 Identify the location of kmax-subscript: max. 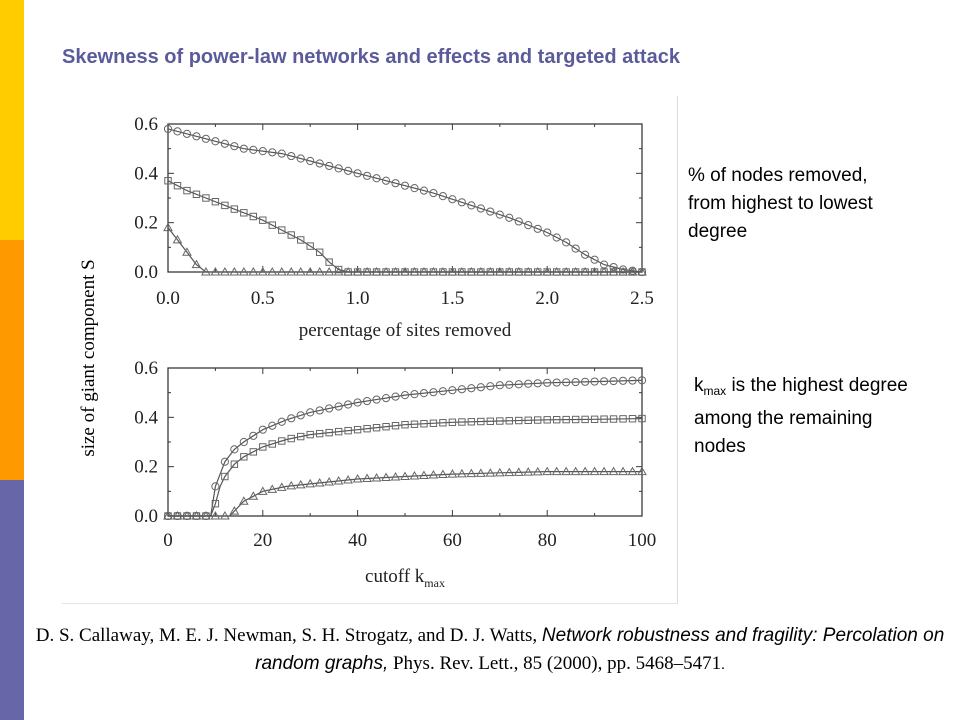
(715, 391).